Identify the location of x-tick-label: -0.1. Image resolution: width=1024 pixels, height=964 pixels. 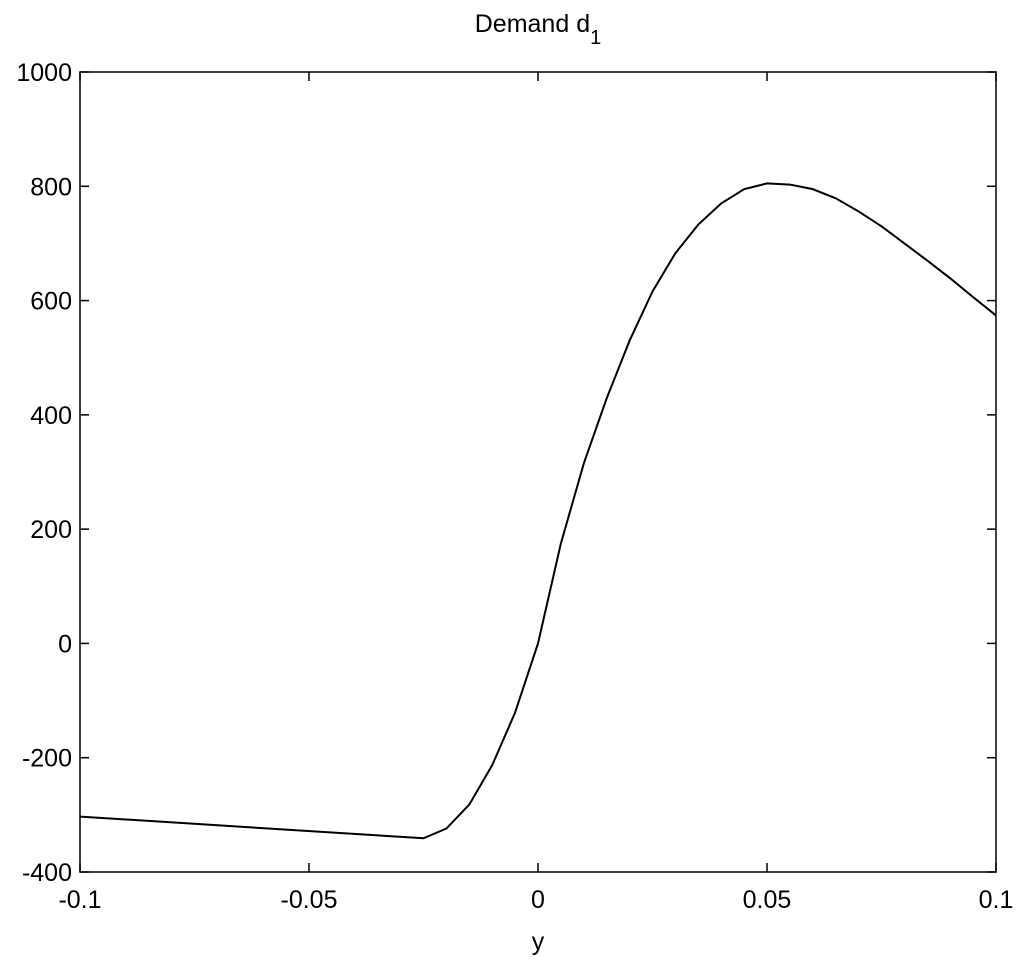
(79, 900).